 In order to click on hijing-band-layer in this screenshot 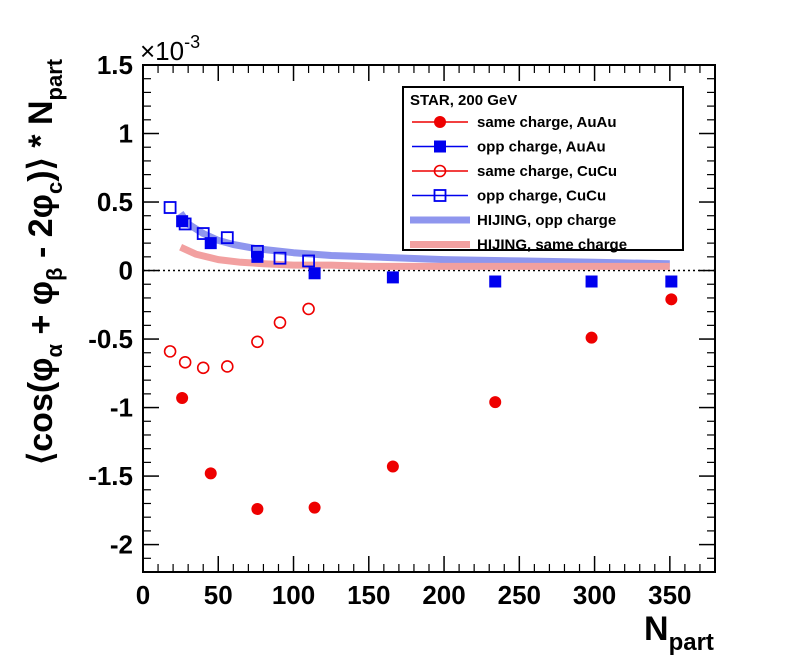, I will do `click(423, 240)`.